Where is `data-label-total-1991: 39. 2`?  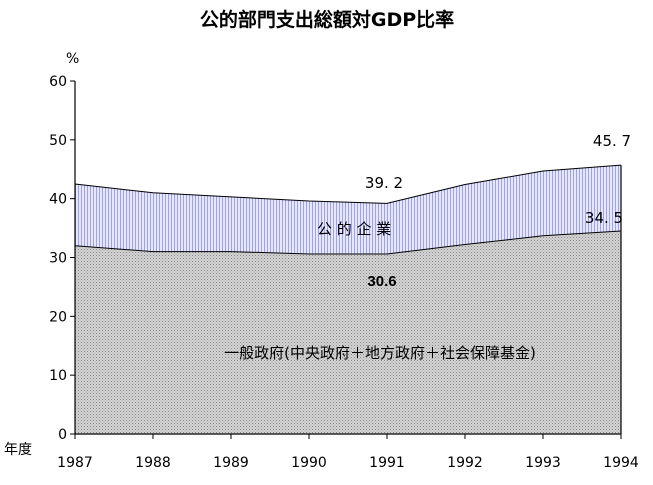
data-label-total-1991: 39. 2 is located at coordinates (384, 183).